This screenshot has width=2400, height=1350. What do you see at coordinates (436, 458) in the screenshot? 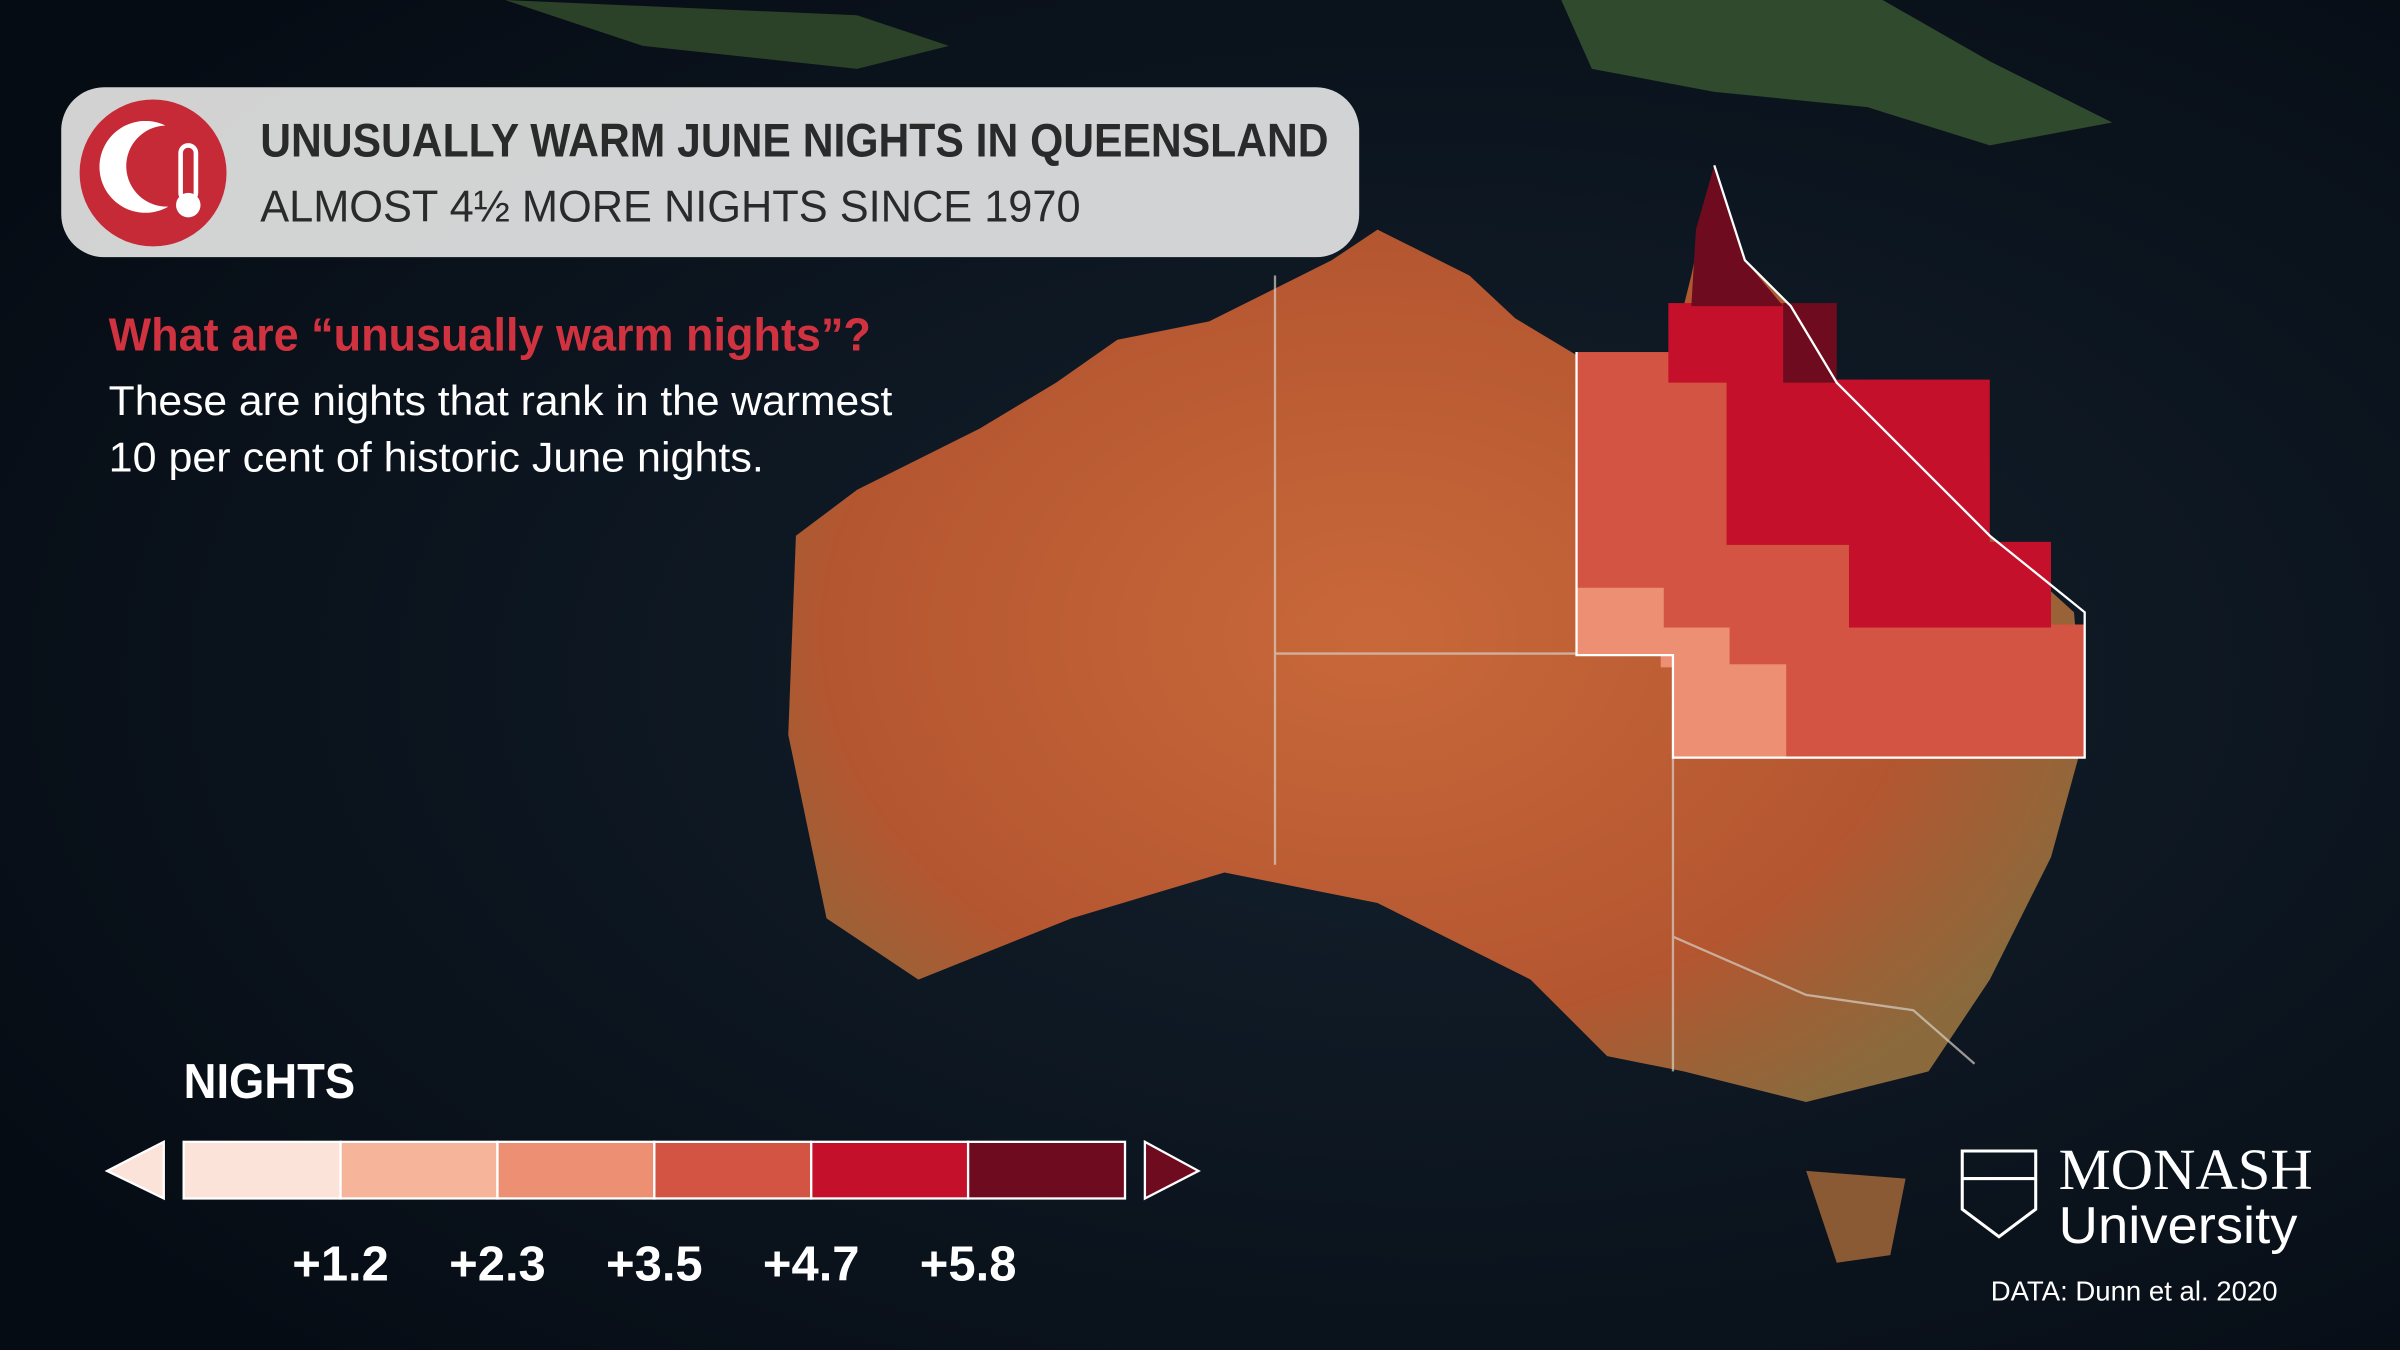
I see `explainer-line: 10 per cent of historic June nights.` at bounding box center [436, 458].